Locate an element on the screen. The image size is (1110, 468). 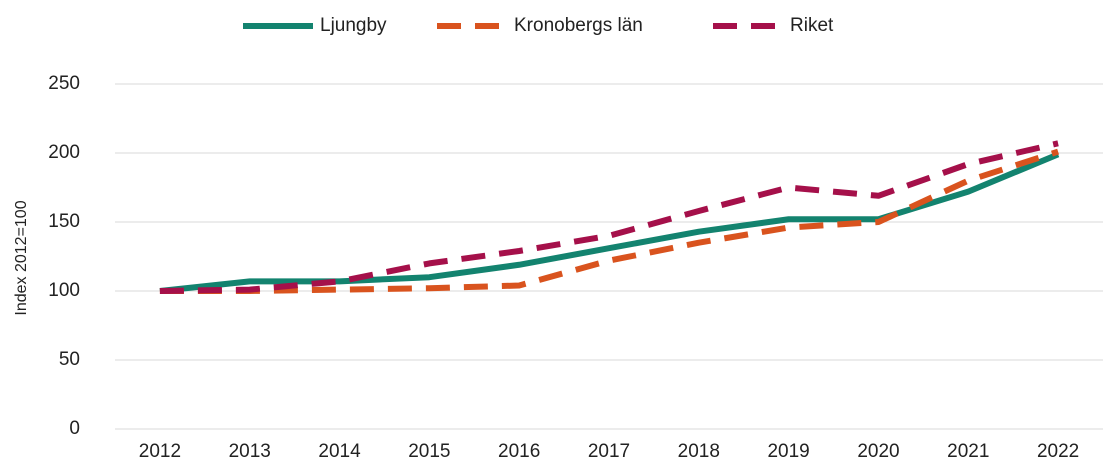
legend-label: Ljungby is located at coordinates (353, 25).